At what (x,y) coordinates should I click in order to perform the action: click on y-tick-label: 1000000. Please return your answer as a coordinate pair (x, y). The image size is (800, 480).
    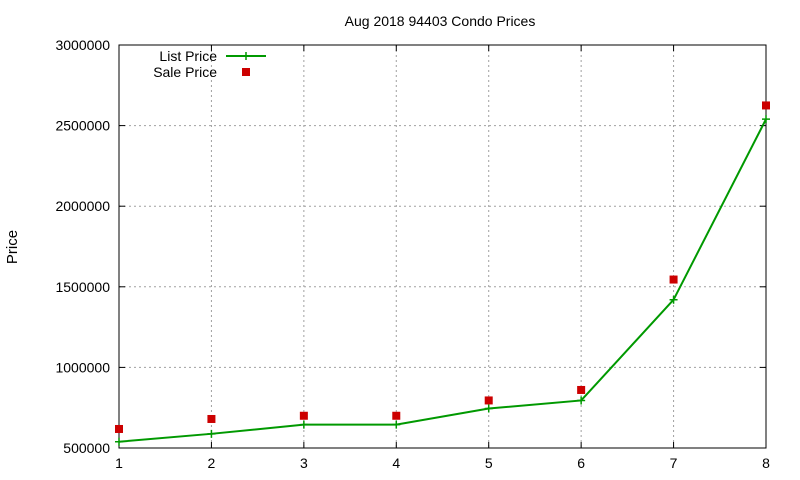
    Looking at the image, I should click on (82, 367).